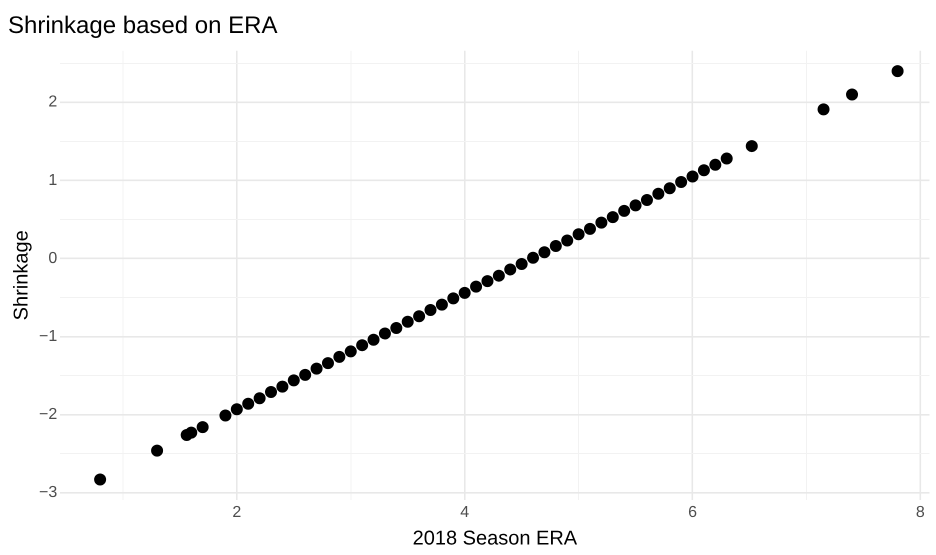  What do you see at coordinates (48, 415) in the screenshot?
I see `y-tick-label: −2` at bounding box center [48, 415].